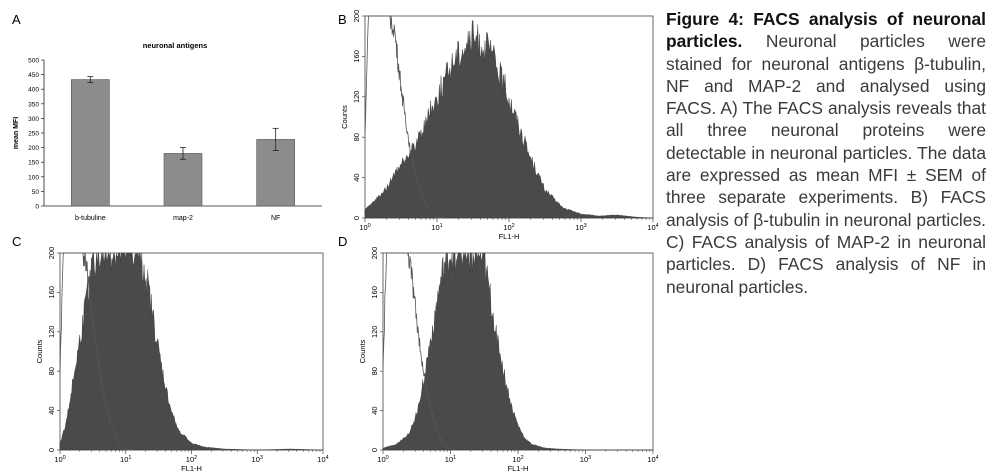  I want to click on y-tick-label: 400, so click(33, 90).